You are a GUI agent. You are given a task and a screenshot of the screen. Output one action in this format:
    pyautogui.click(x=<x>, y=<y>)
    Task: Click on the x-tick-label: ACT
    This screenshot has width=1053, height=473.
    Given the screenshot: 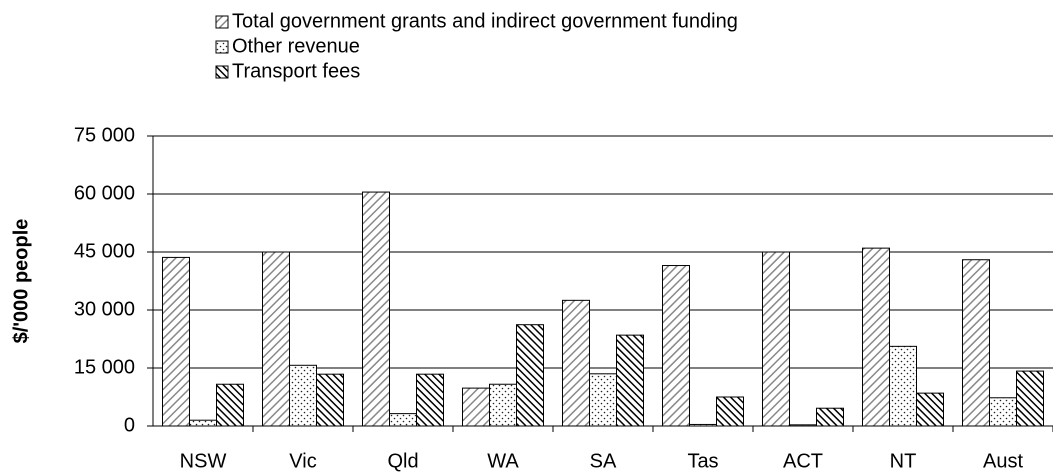 What is the action you would take?
    pyautogui.click(x=803, y=461)
    